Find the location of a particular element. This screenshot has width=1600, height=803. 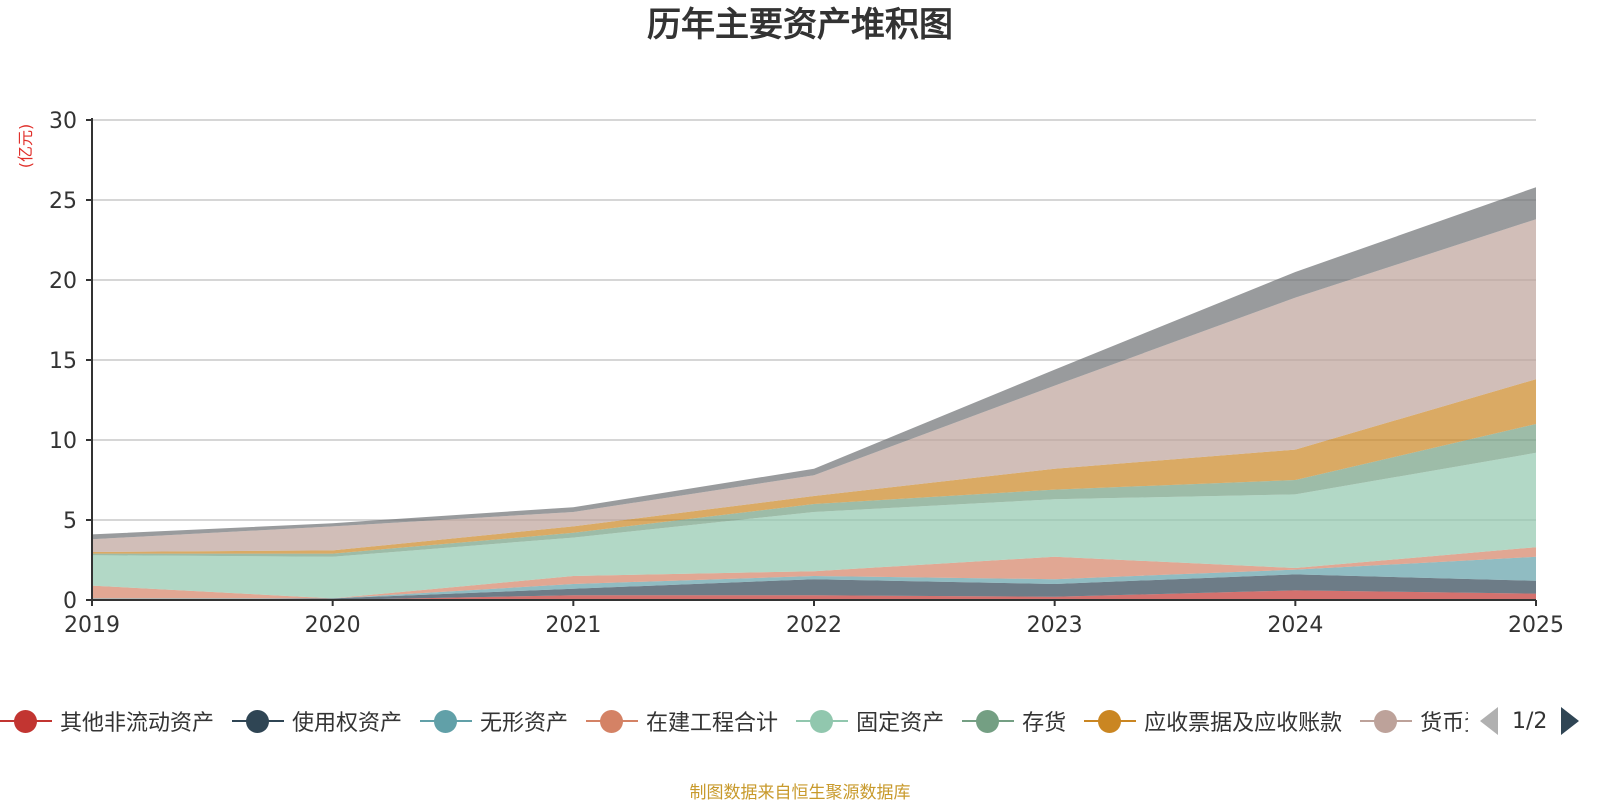

legend-item: 存货 is located at coordinates (1014, 721).